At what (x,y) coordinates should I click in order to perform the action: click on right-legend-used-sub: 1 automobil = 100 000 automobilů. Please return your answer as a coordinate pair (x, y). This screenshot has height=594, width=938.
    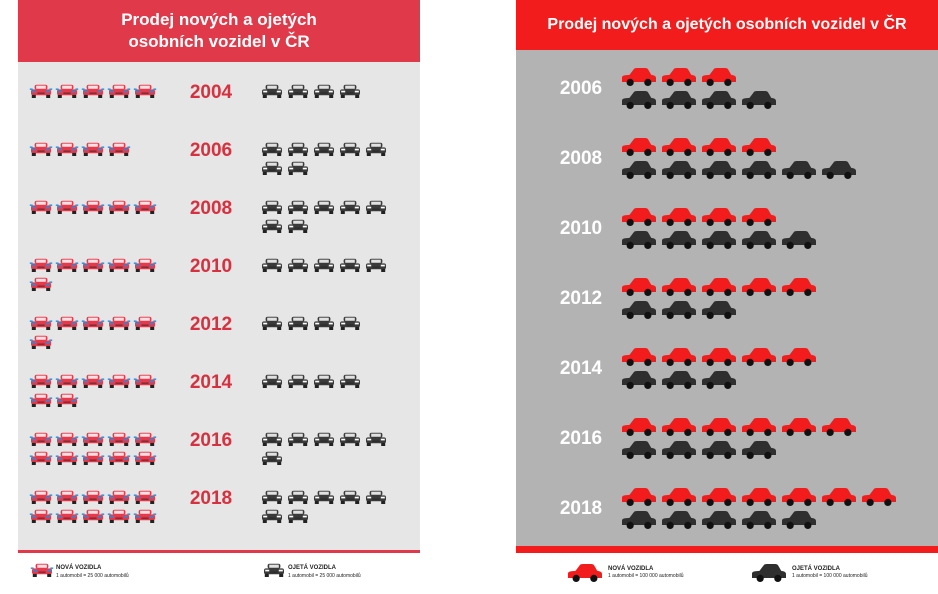
    Looking at the image, I should click on (830, 576).